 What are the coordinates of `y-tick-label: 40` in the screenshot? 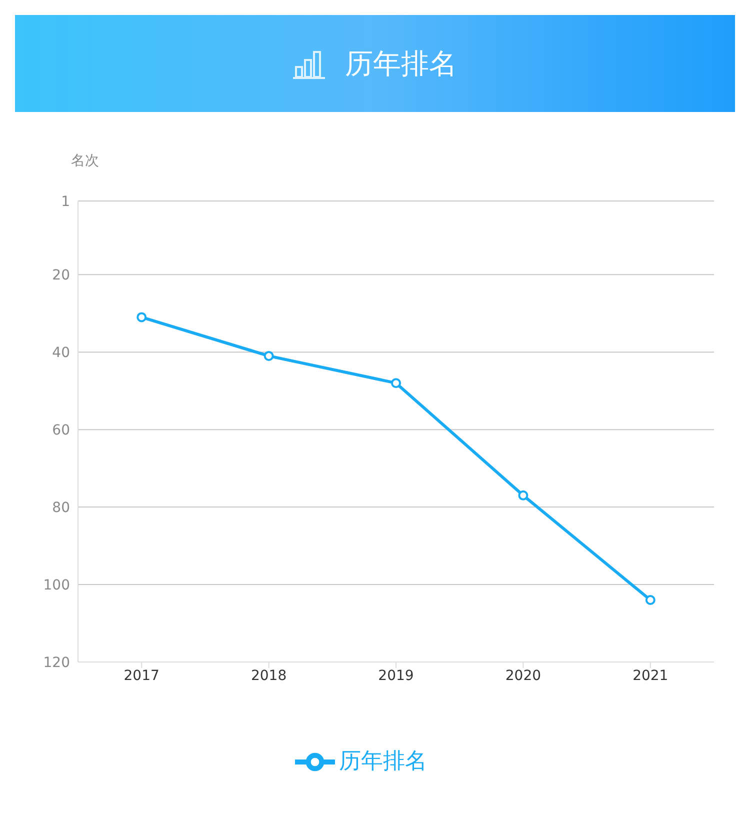 It's located at (61, 353).